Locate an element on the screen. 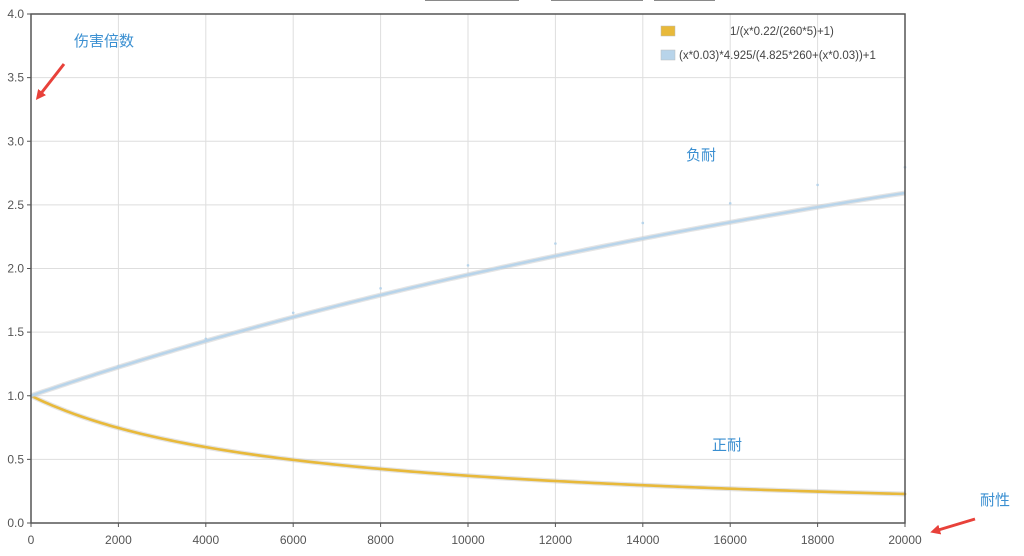 This screenshot has height=556, width=1024. x-tick-label: 8000 is located at coordinates (380, 540).